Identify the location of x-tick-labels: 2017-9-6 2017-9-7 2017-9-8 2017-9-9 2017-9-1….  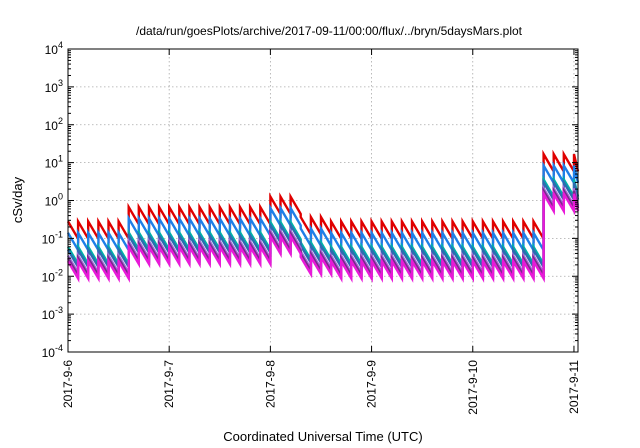
(321, 387).